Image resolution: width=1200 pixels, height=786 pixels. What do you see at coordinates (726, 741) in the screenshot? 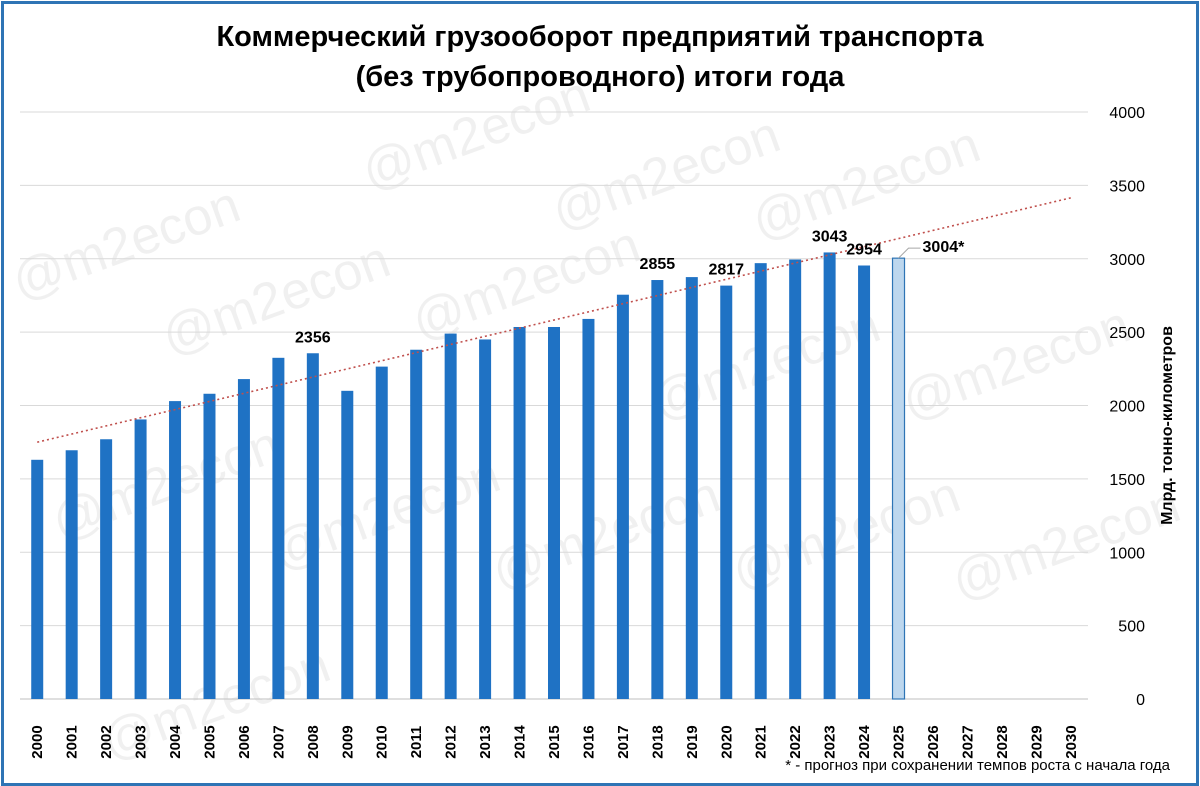
I see `x-tick-label: 2020` at bounding box center [726, 741].